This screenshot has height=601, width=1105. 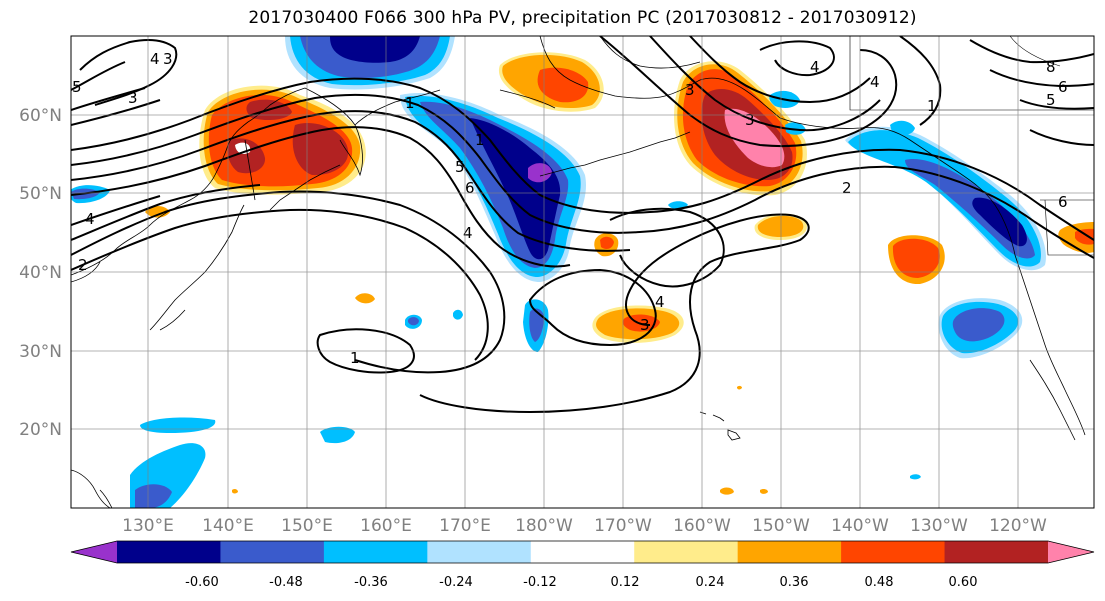 What do you see at coordinates (148, 526) in the screenshot?
I see `lon-label: 130°E` at bounding box center [148, 526].